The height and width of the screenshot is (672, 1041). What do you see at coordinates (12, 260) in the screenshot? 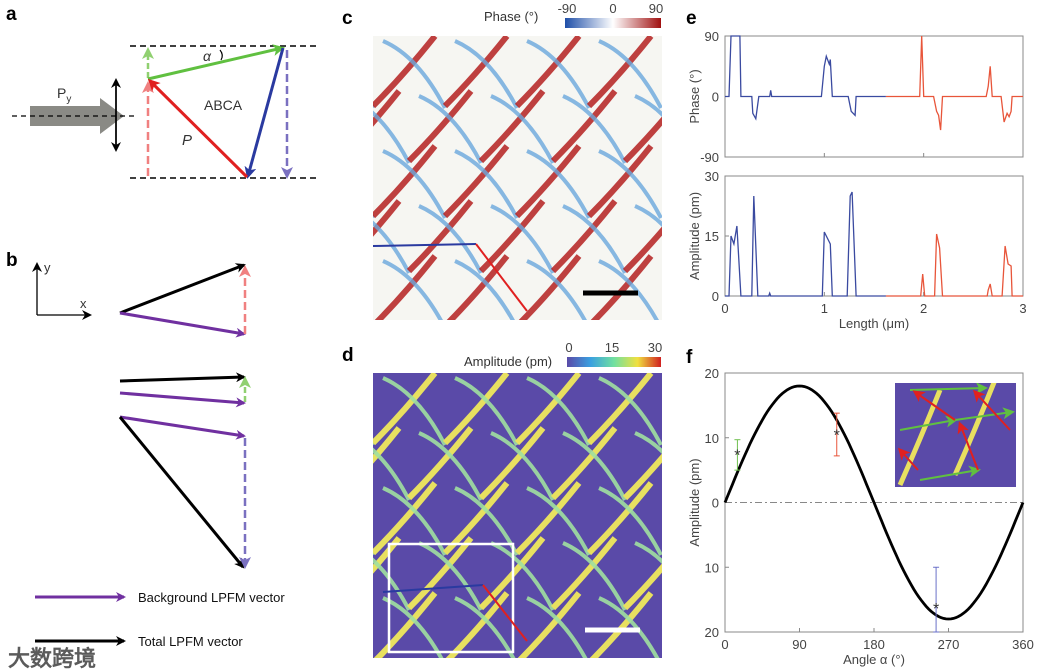
I see `panel-label-b: b` at bounding box center [12, 260].